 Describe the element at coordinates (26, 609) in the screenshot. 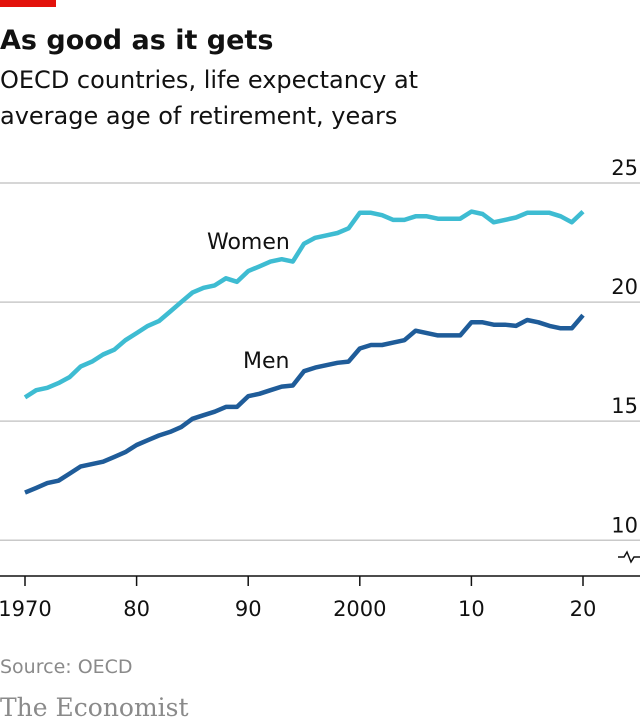

I see `x-tick-label: 1970` at that location.